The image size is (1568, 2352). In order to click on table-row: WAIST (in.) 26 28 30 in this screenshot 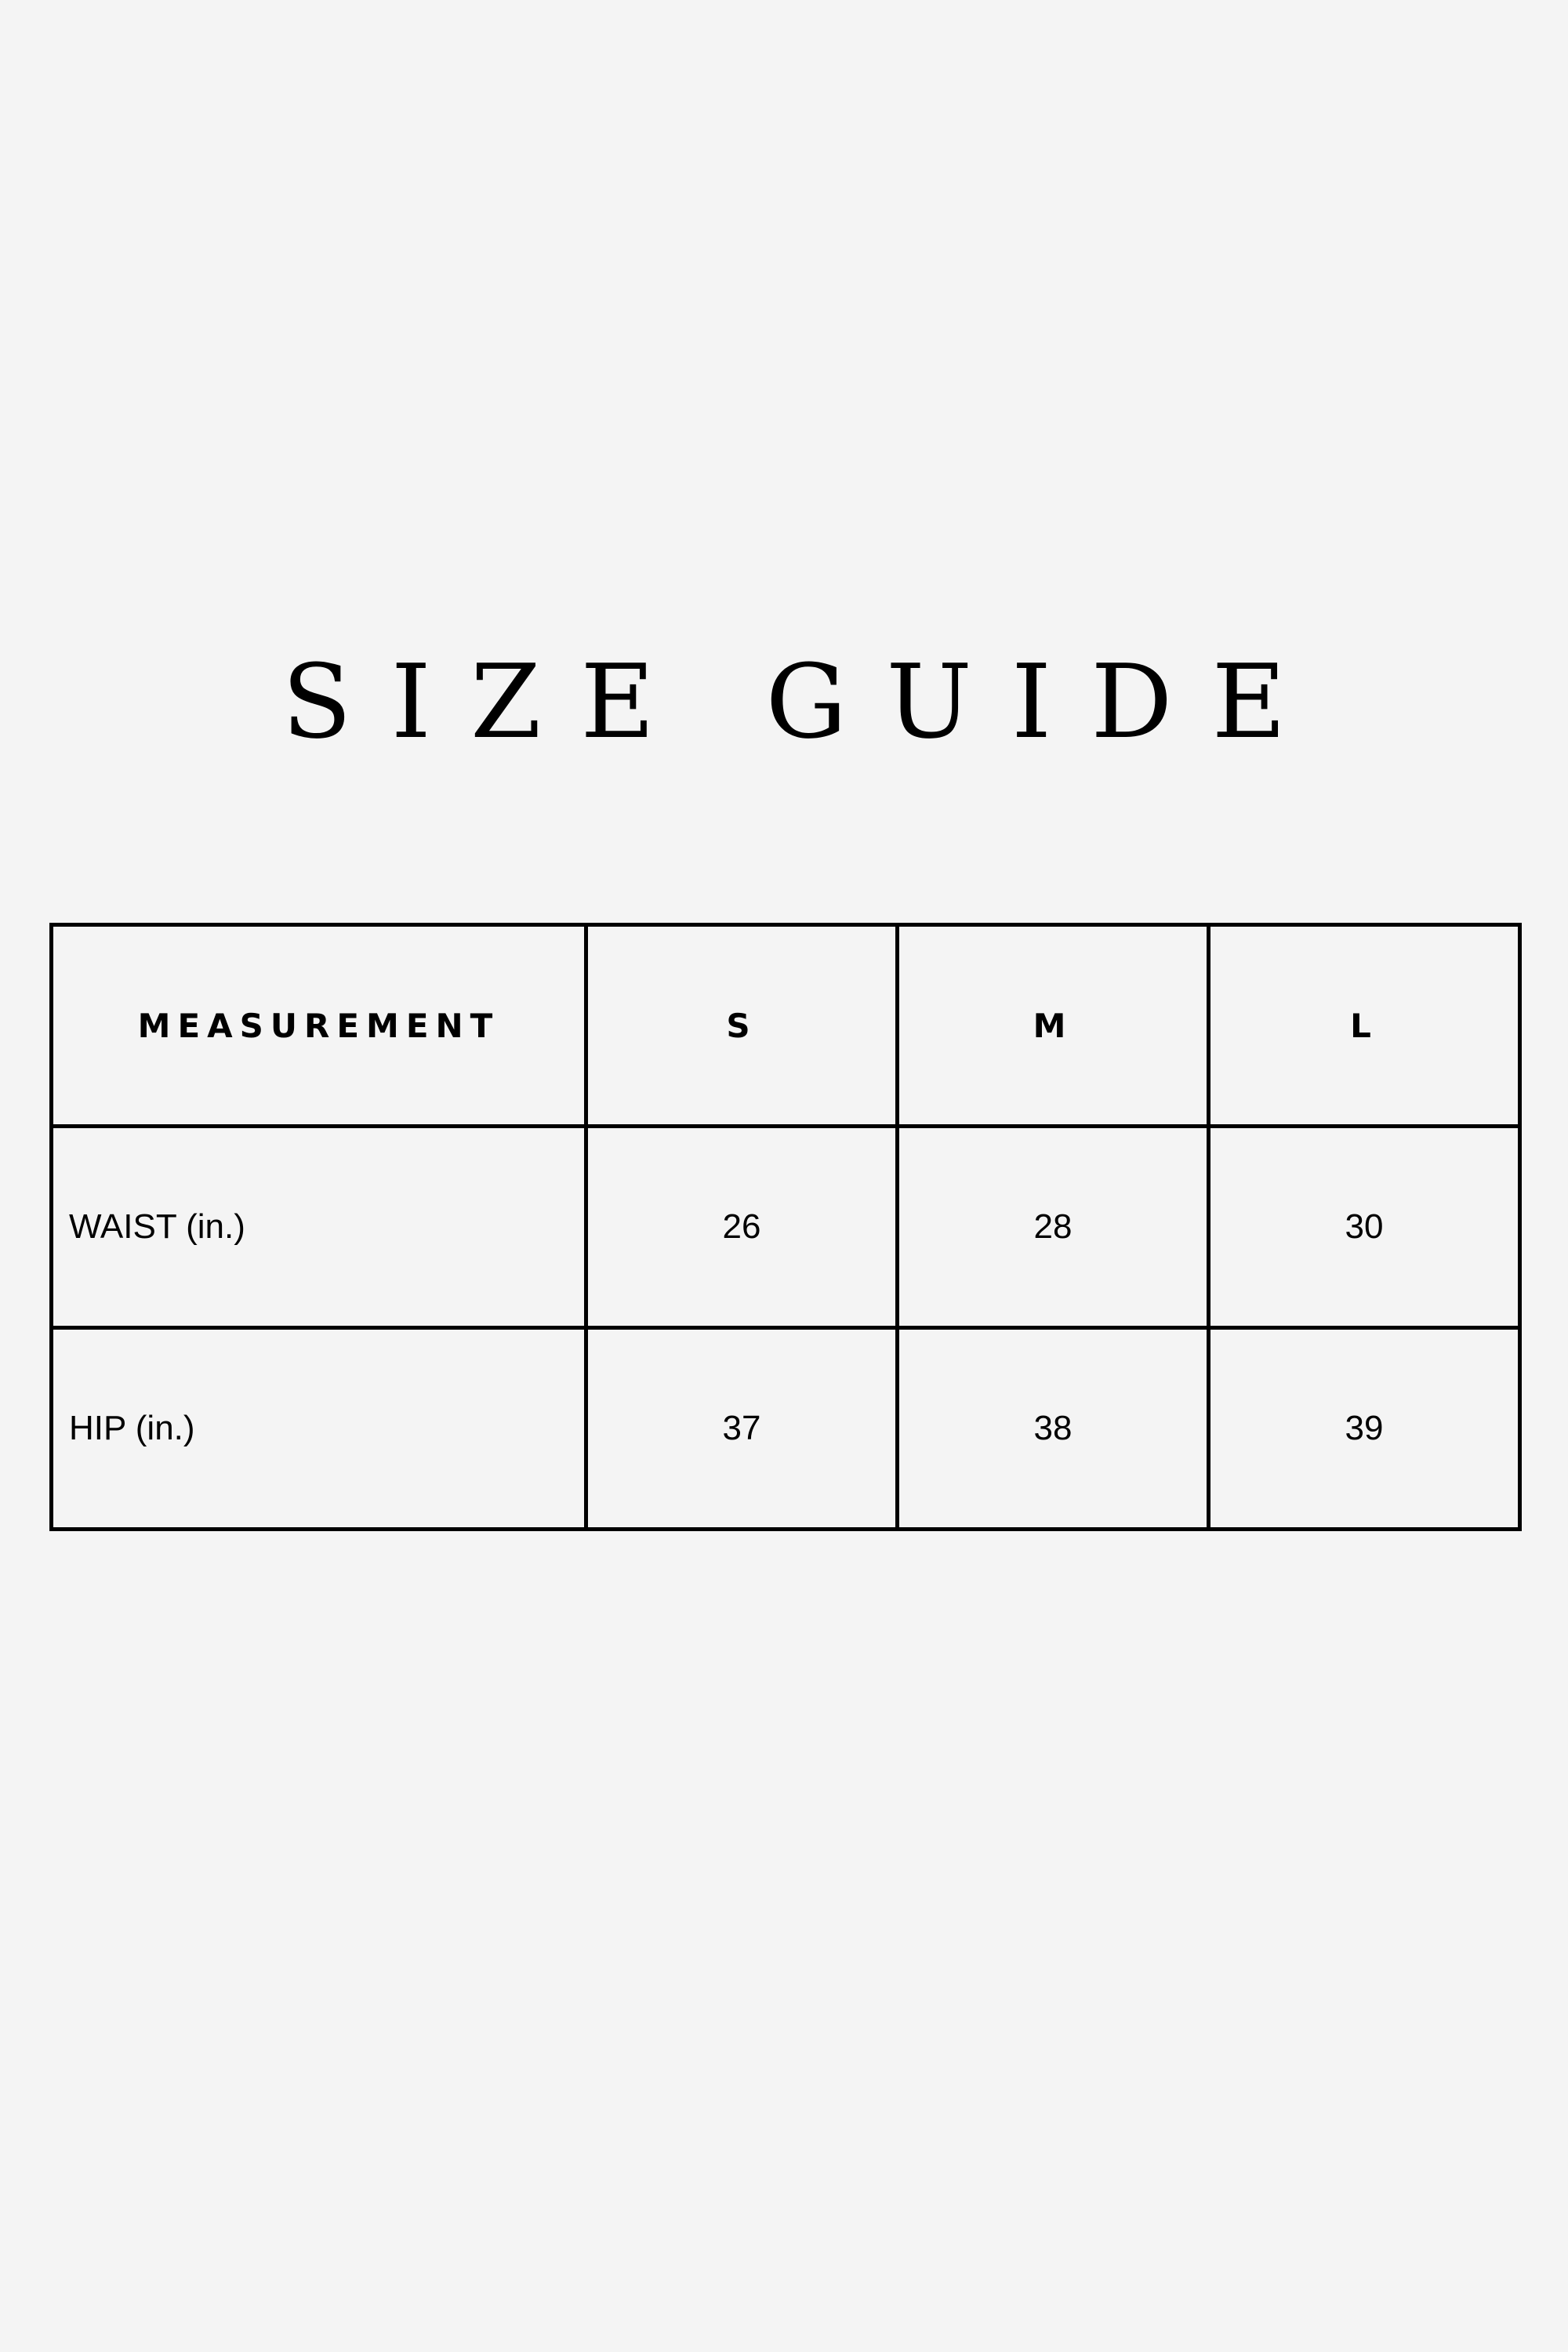, I will do `click(785, 1227)`.